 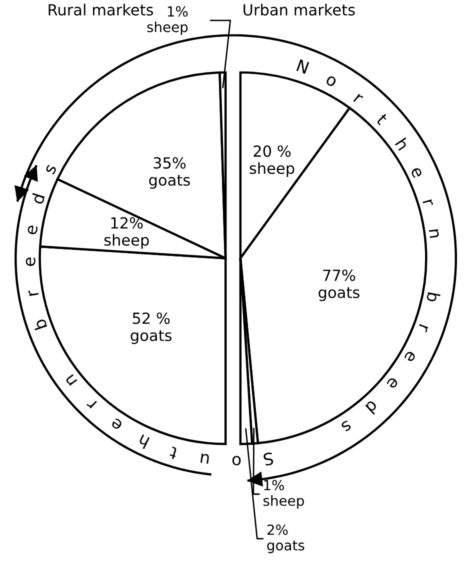 What do you see at coordinates (339, 275) in the screenshot?
I see `data-label: 77%` at bounding box center [339, 275].